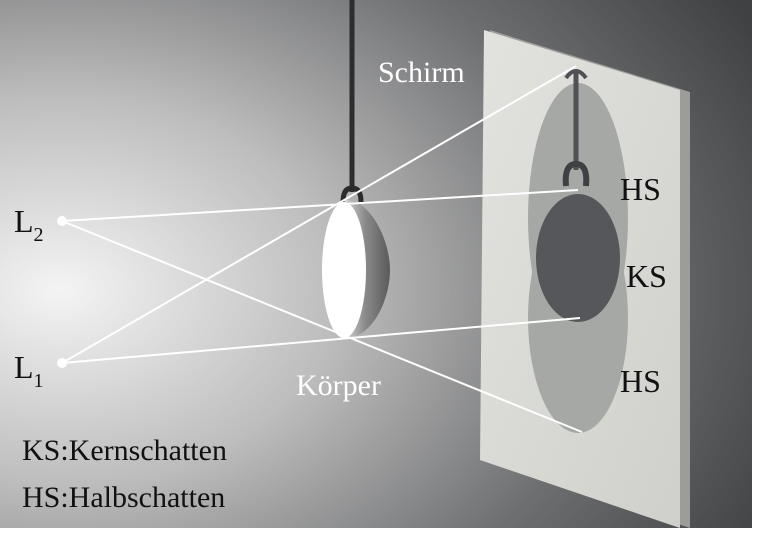 This screenshot has height=537, width=762. Describe the element at coordinates (344, 270) in the screenshot. I see `body-face` at that location.